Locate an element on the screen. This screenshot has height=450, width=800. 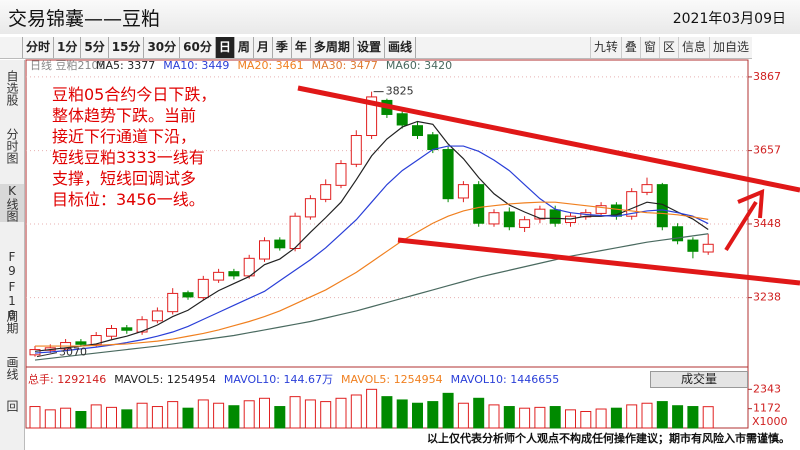
side-tab: 分时图 is located at coordinates (12, 146).